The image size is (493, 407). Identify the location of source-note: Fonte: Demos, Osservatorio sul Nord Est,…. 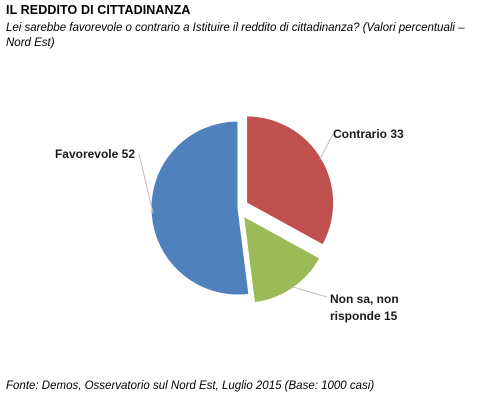
(190, 386).